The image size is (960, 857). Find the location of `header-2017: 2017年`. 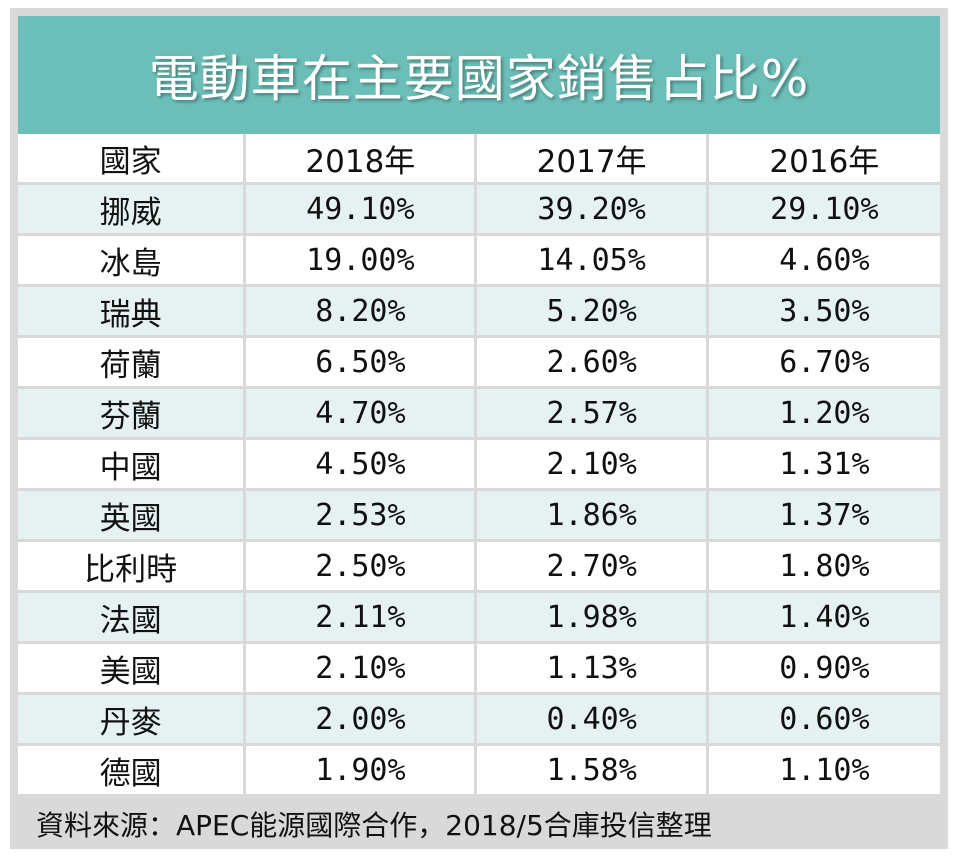

header-2017: 2017年 is located at coordinates (593, 159).